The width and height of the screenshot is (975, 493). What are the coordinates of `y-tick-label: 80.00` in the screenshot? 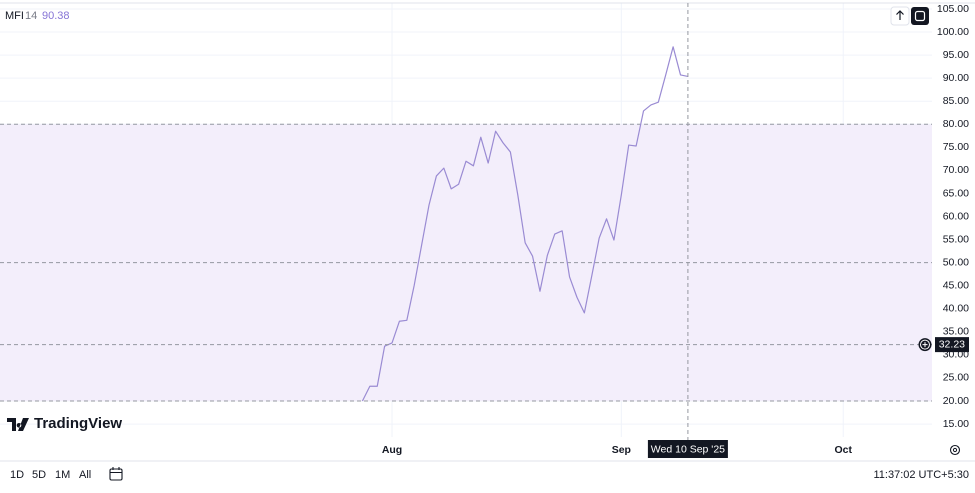 It's located at (956, 124).